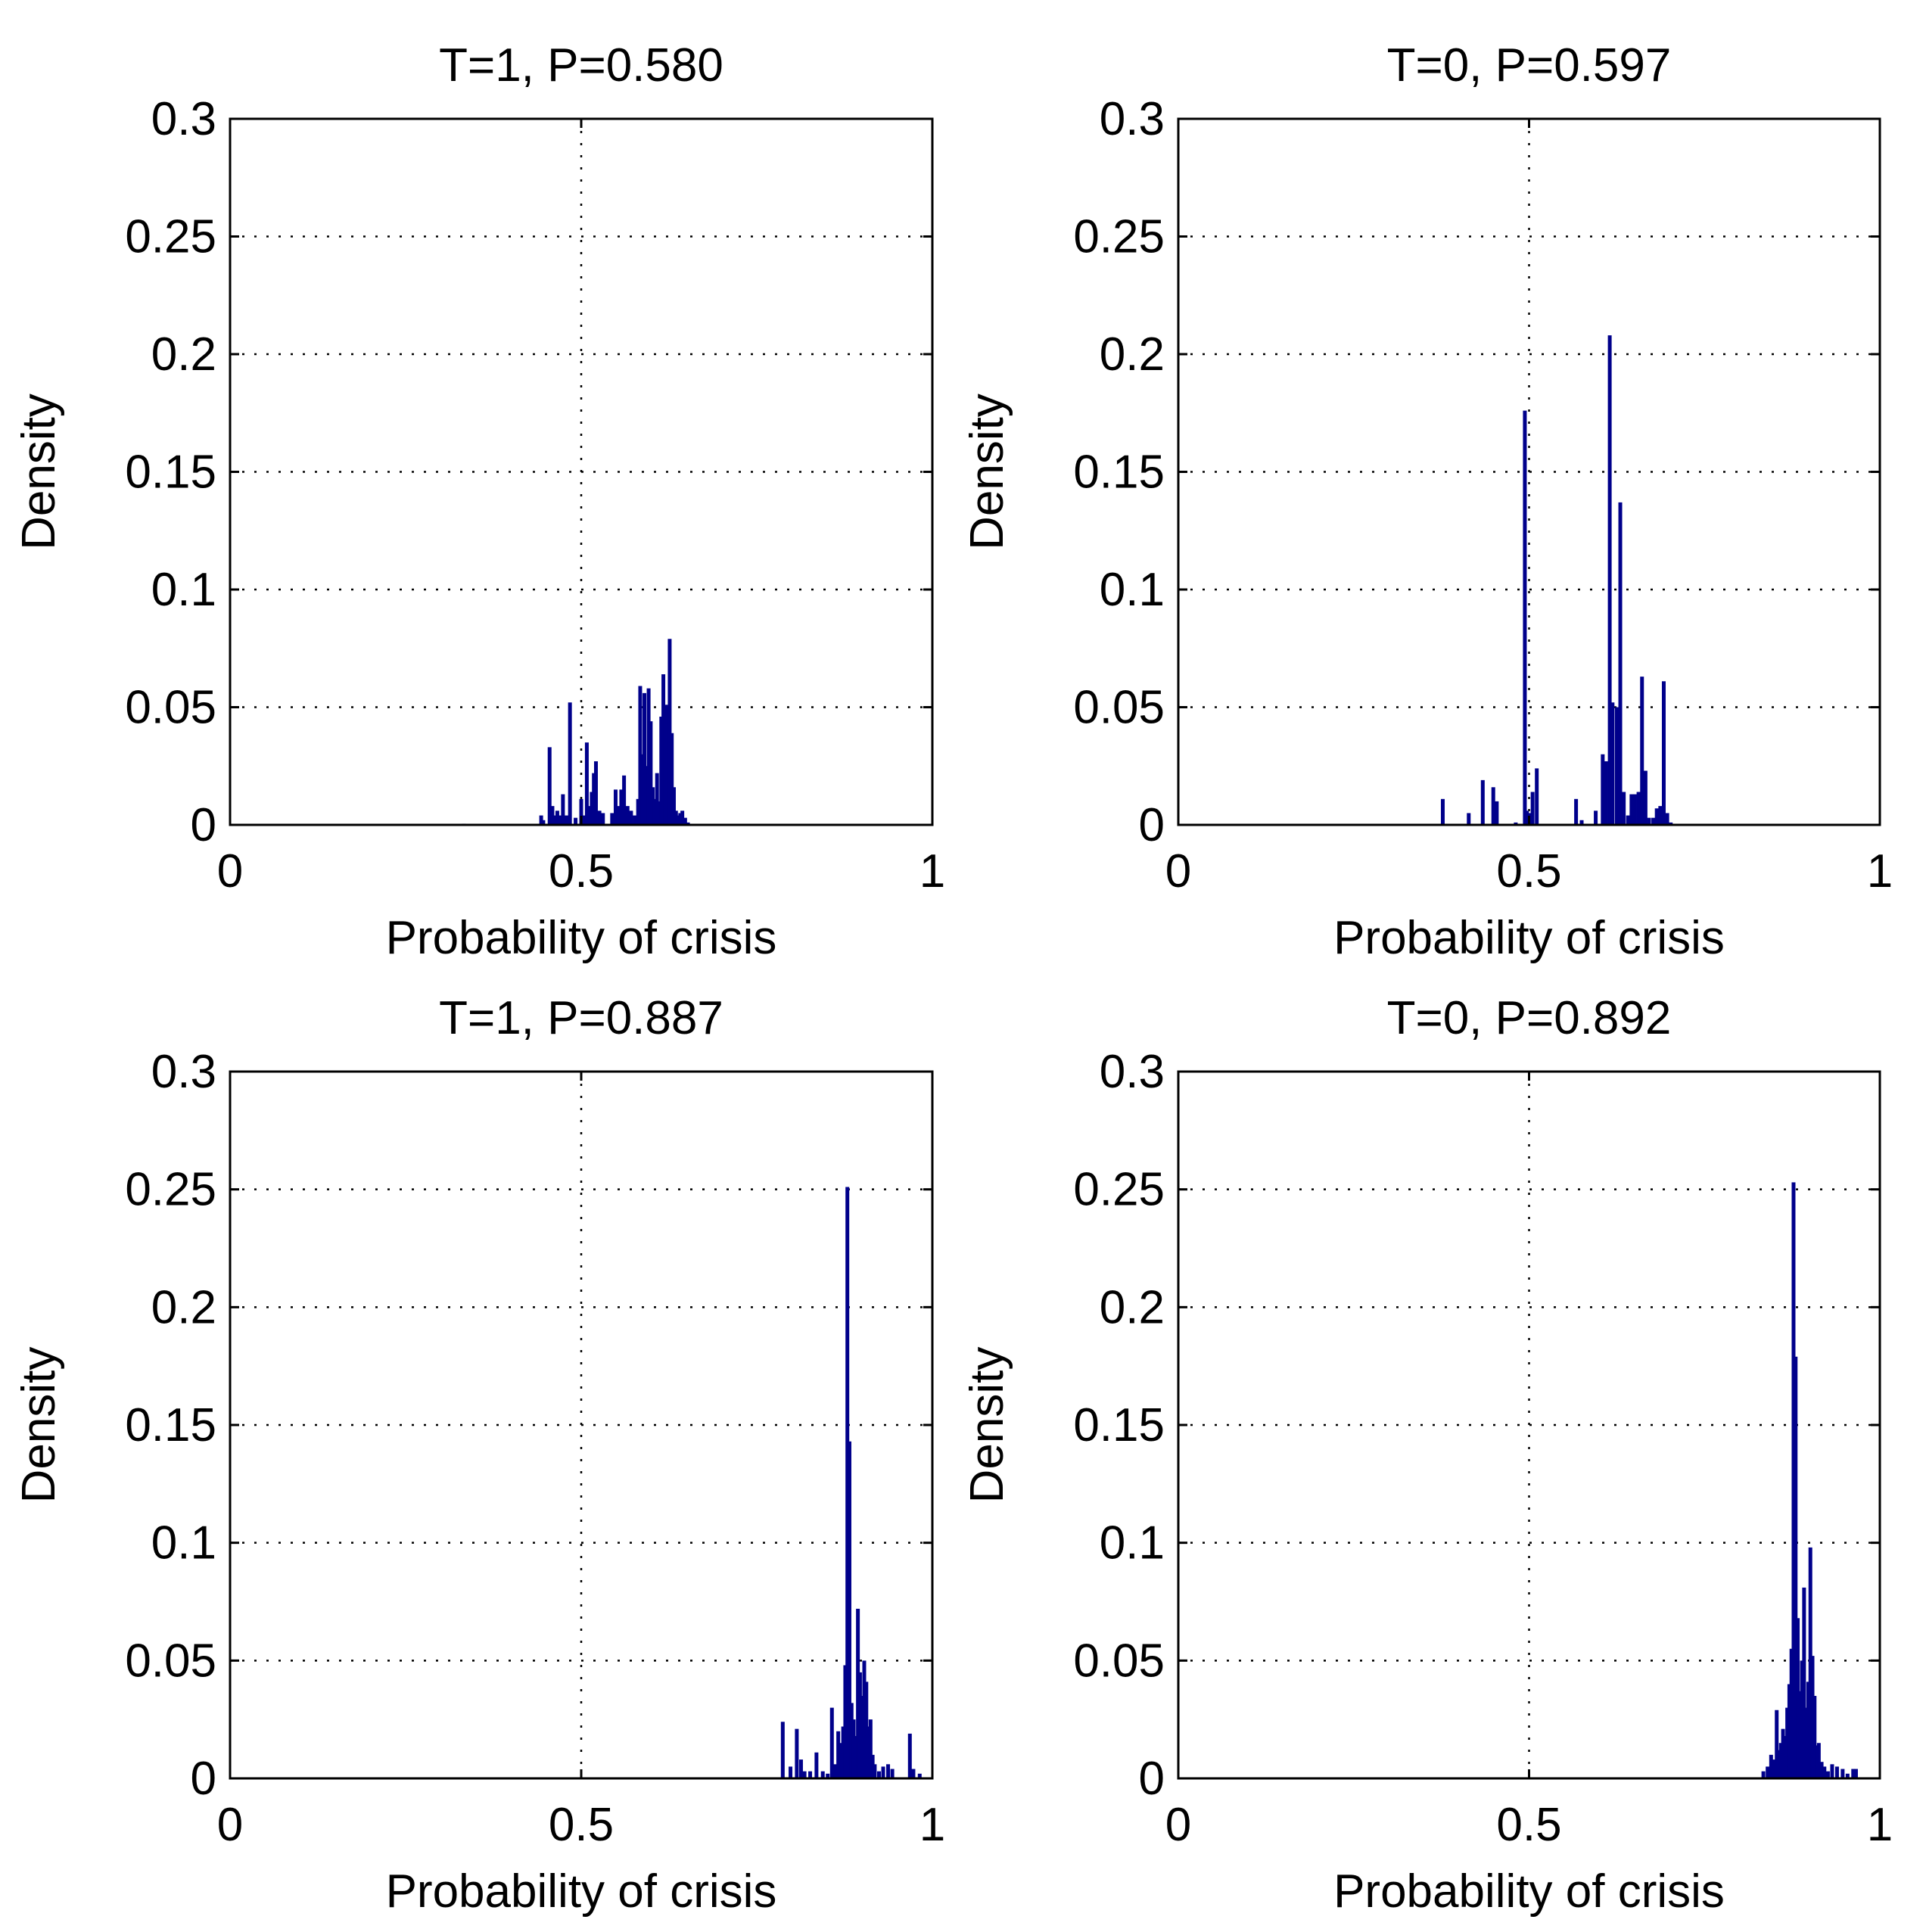 The width and height of the screenshot is (1926, 1932). I want to click on chart-title: T=0, P=0.597, so click(1529, 65).